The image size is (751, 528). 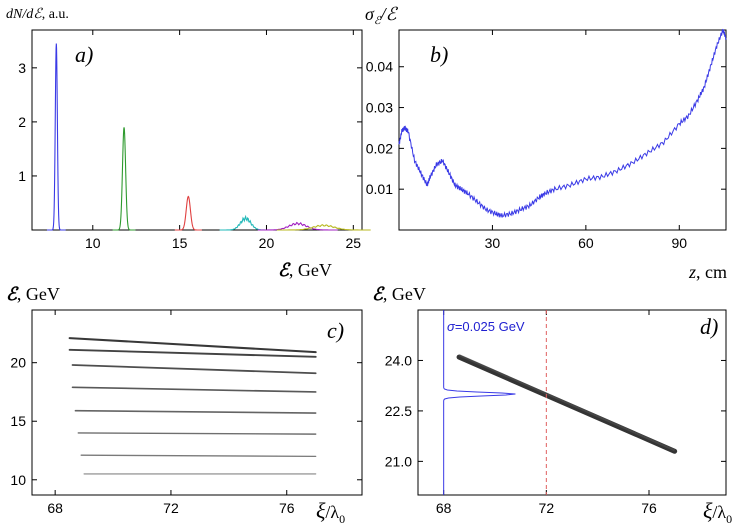 What do you see at coordinates (379, 67) in the screenshot?
I see `y-tick-label: 0.04` at bounding box center [379, 67].